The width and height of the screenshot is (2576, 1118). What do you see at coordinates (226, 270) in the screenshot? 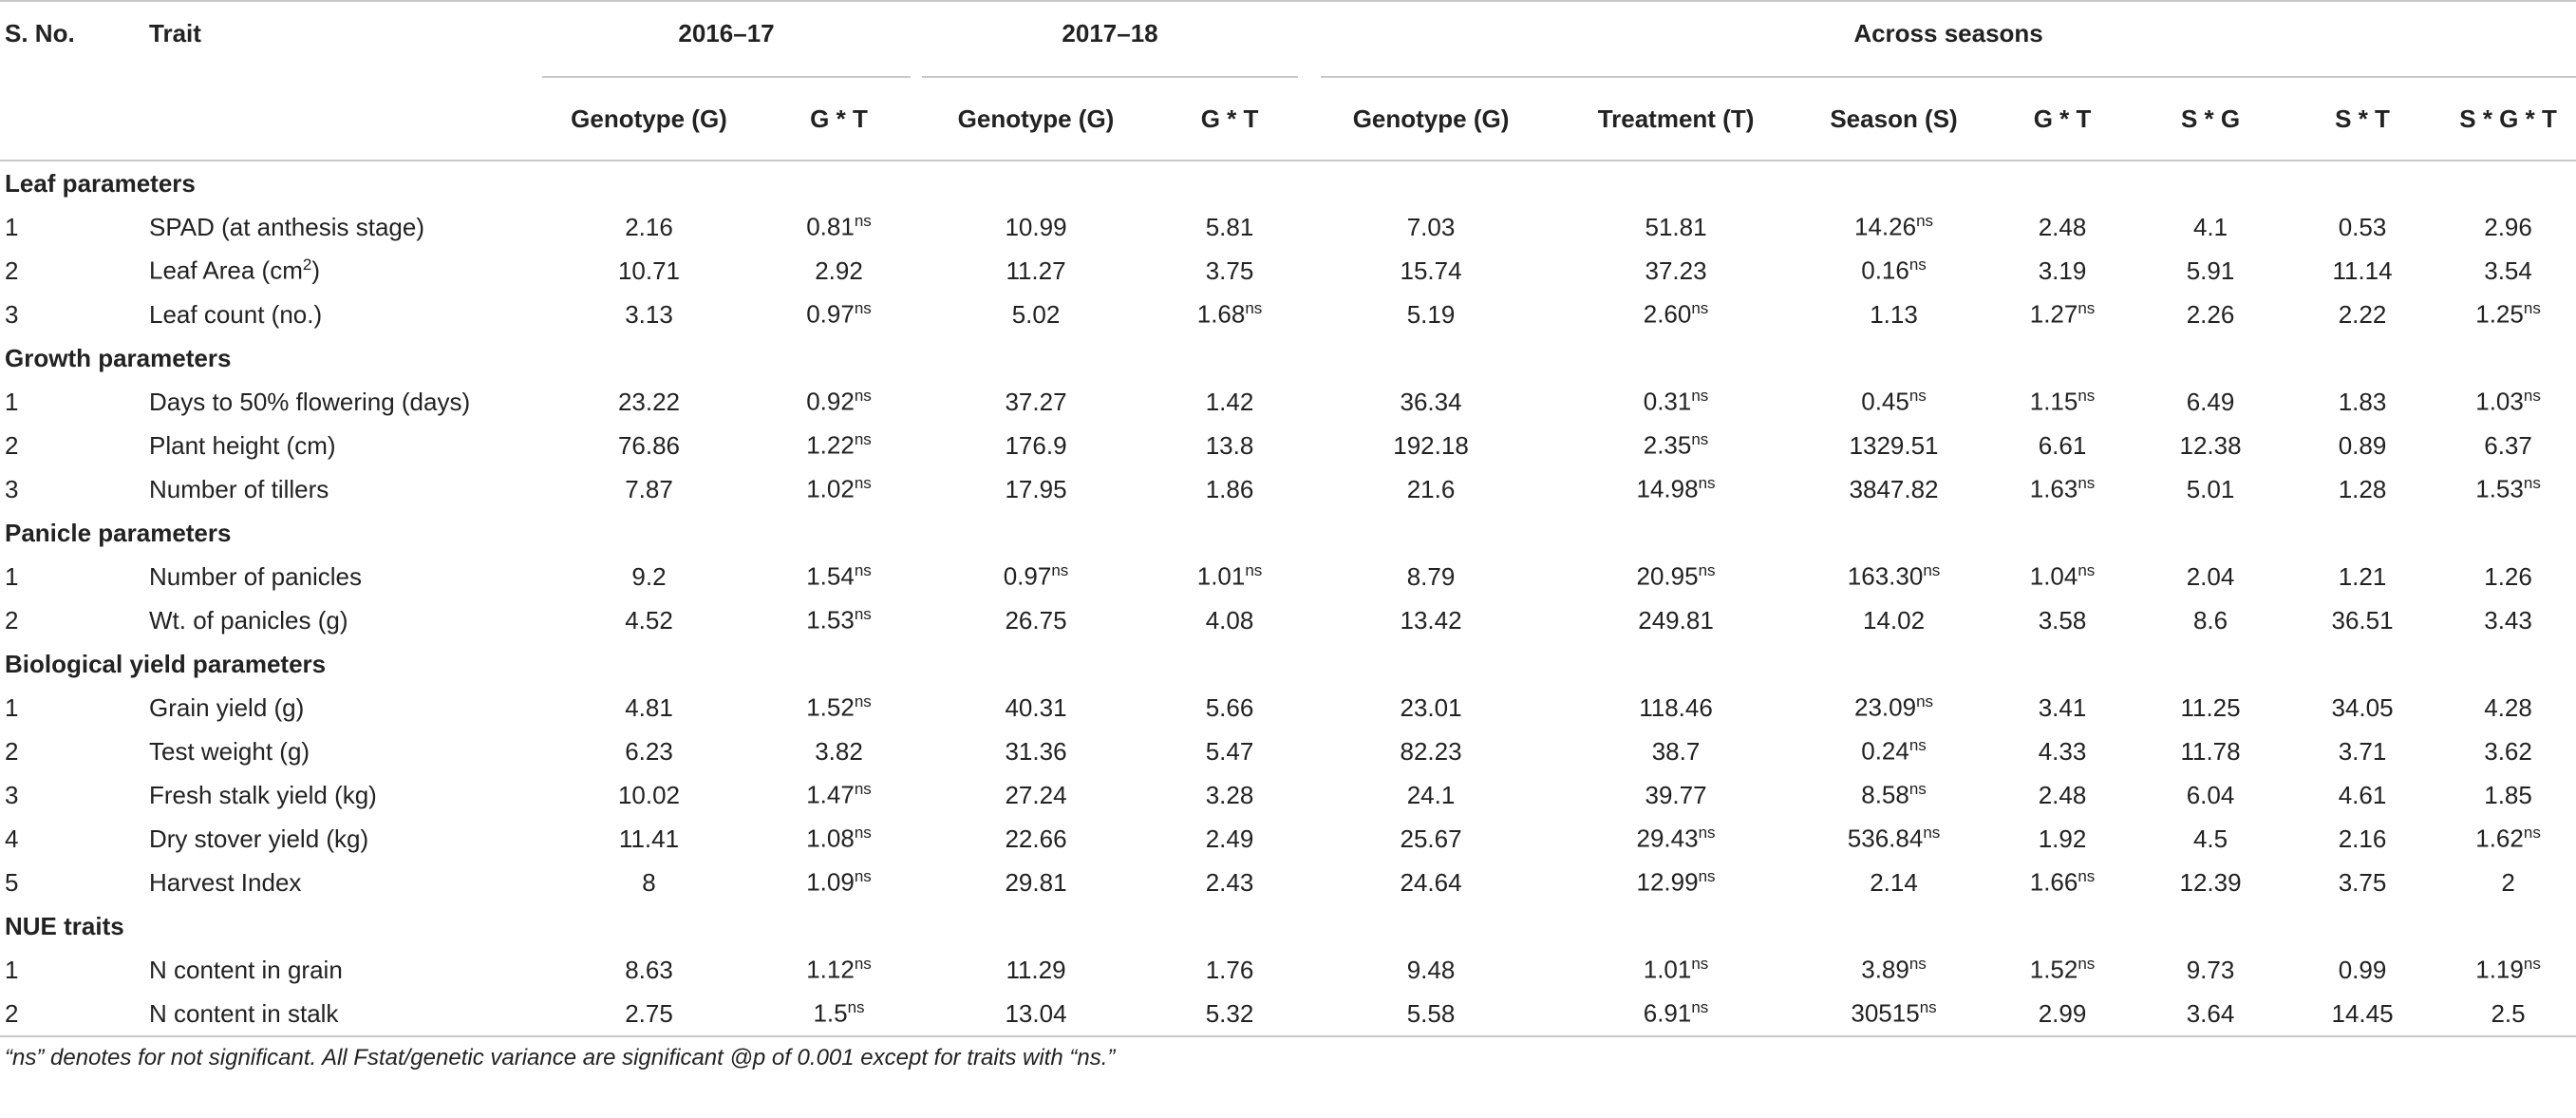
I see `cell-value: Leaf Area (cm` at bounding box center [226, 270].